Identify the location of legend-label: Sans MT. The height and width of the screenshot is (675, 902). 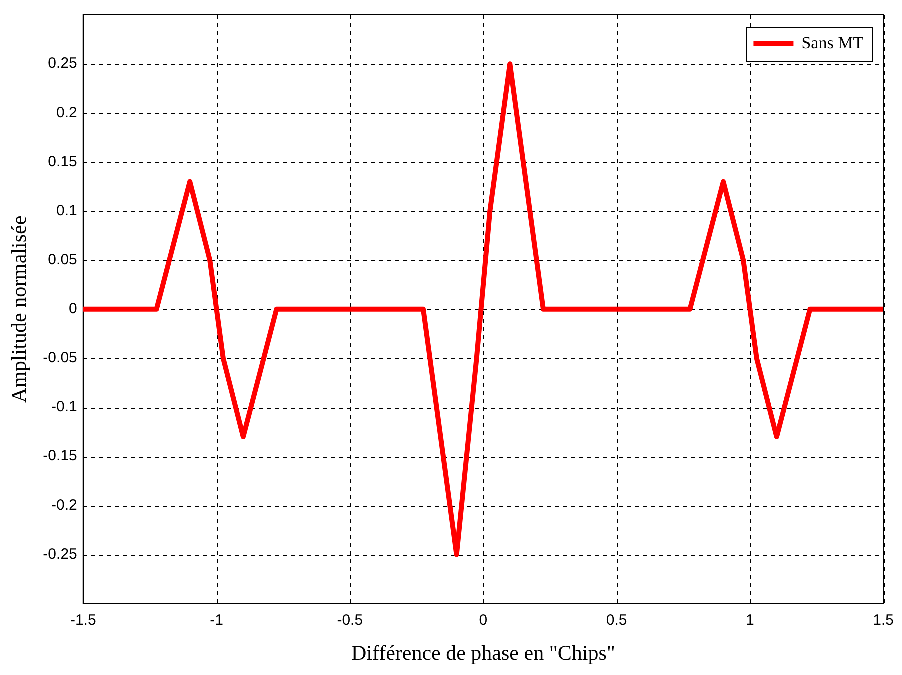
(833, 42).